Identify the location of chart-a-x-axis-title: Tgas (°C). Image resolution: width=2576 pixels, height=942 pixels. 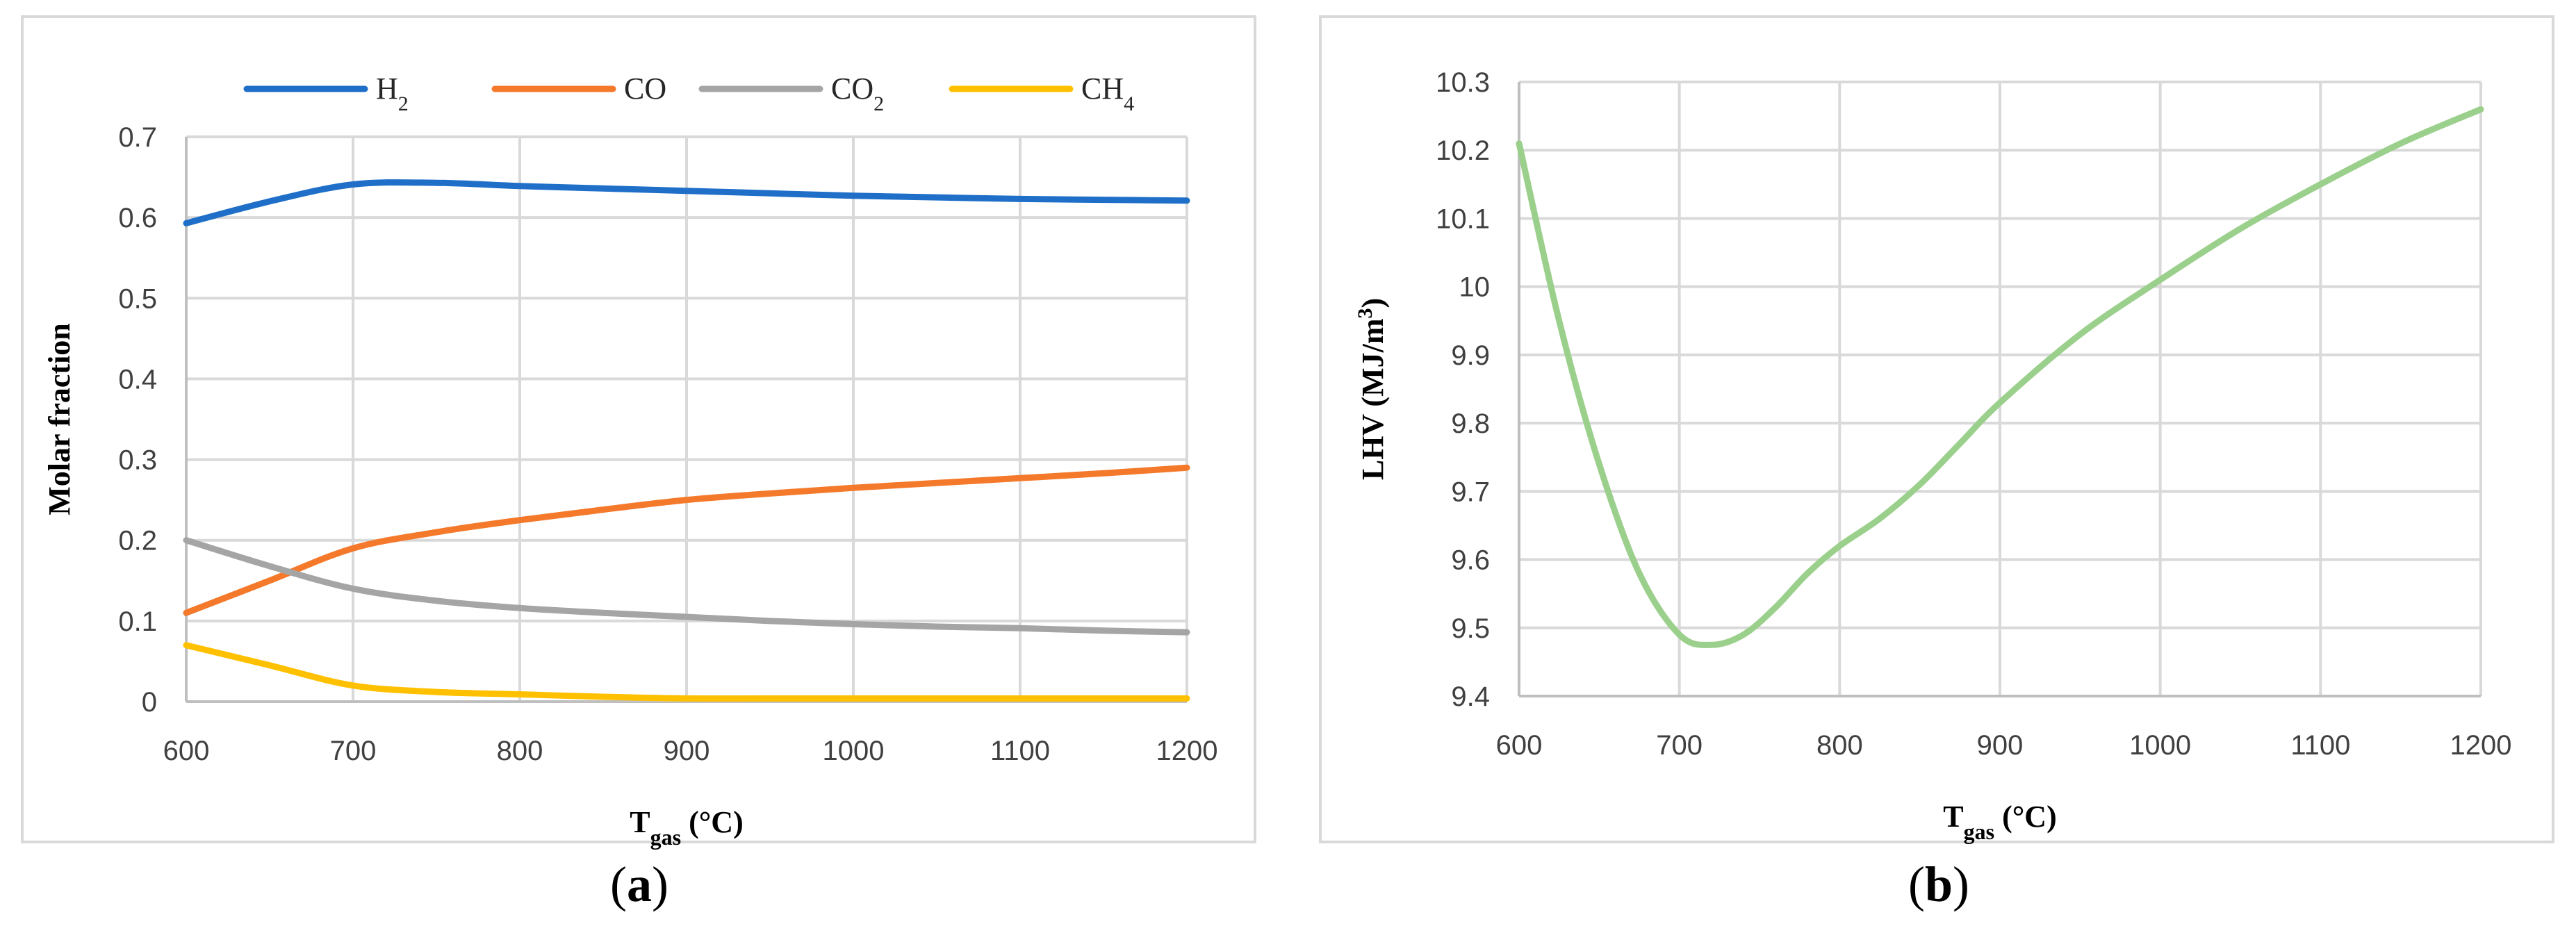
(687, 827).